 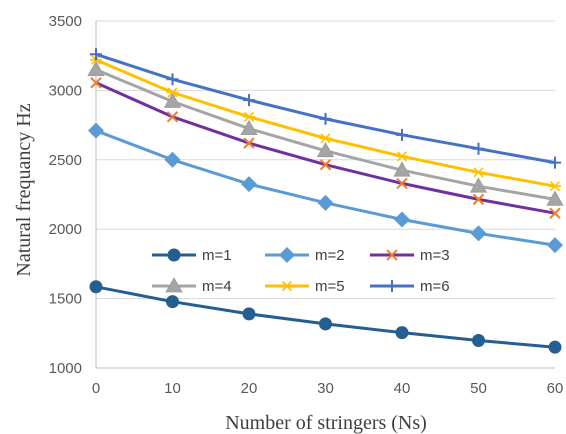 I want to click on y-tick-label: 1500, so click(x=65, y=299).